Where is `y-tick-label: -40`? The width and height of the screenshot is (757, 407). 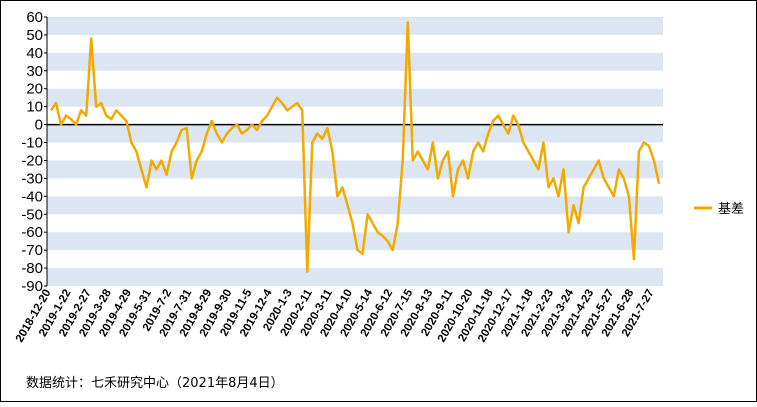 y-tick-label: -40 is located at coordinates (32, 196).